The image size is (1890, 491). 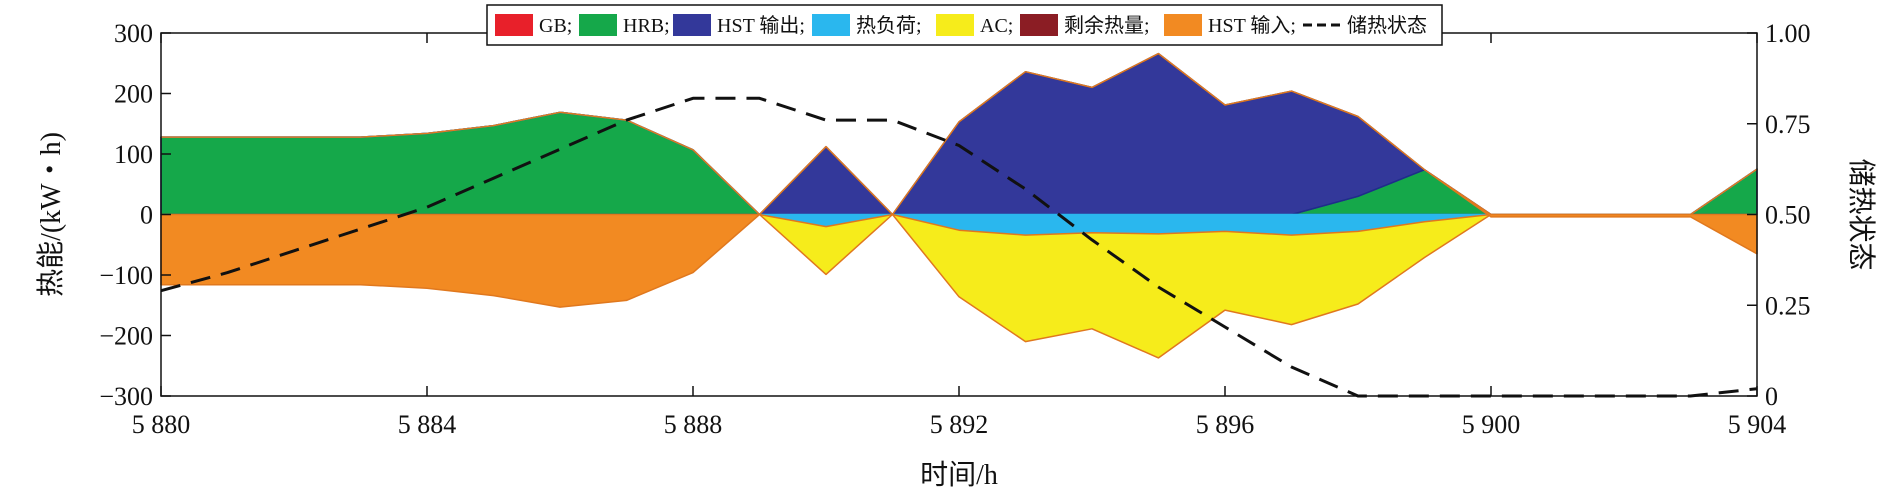 What do you see at coordinates (1107, 25) in the screenshot?
I see `legend-label: 剩余热量;` at bounding box center [1107, 25].